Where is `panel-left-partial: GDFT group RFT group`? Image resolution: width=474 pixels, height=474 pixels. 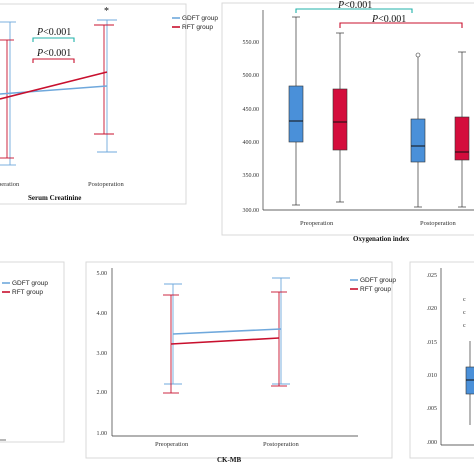 panel-left-partial: GDFT group RFT group is located at coordinates (32, 352).